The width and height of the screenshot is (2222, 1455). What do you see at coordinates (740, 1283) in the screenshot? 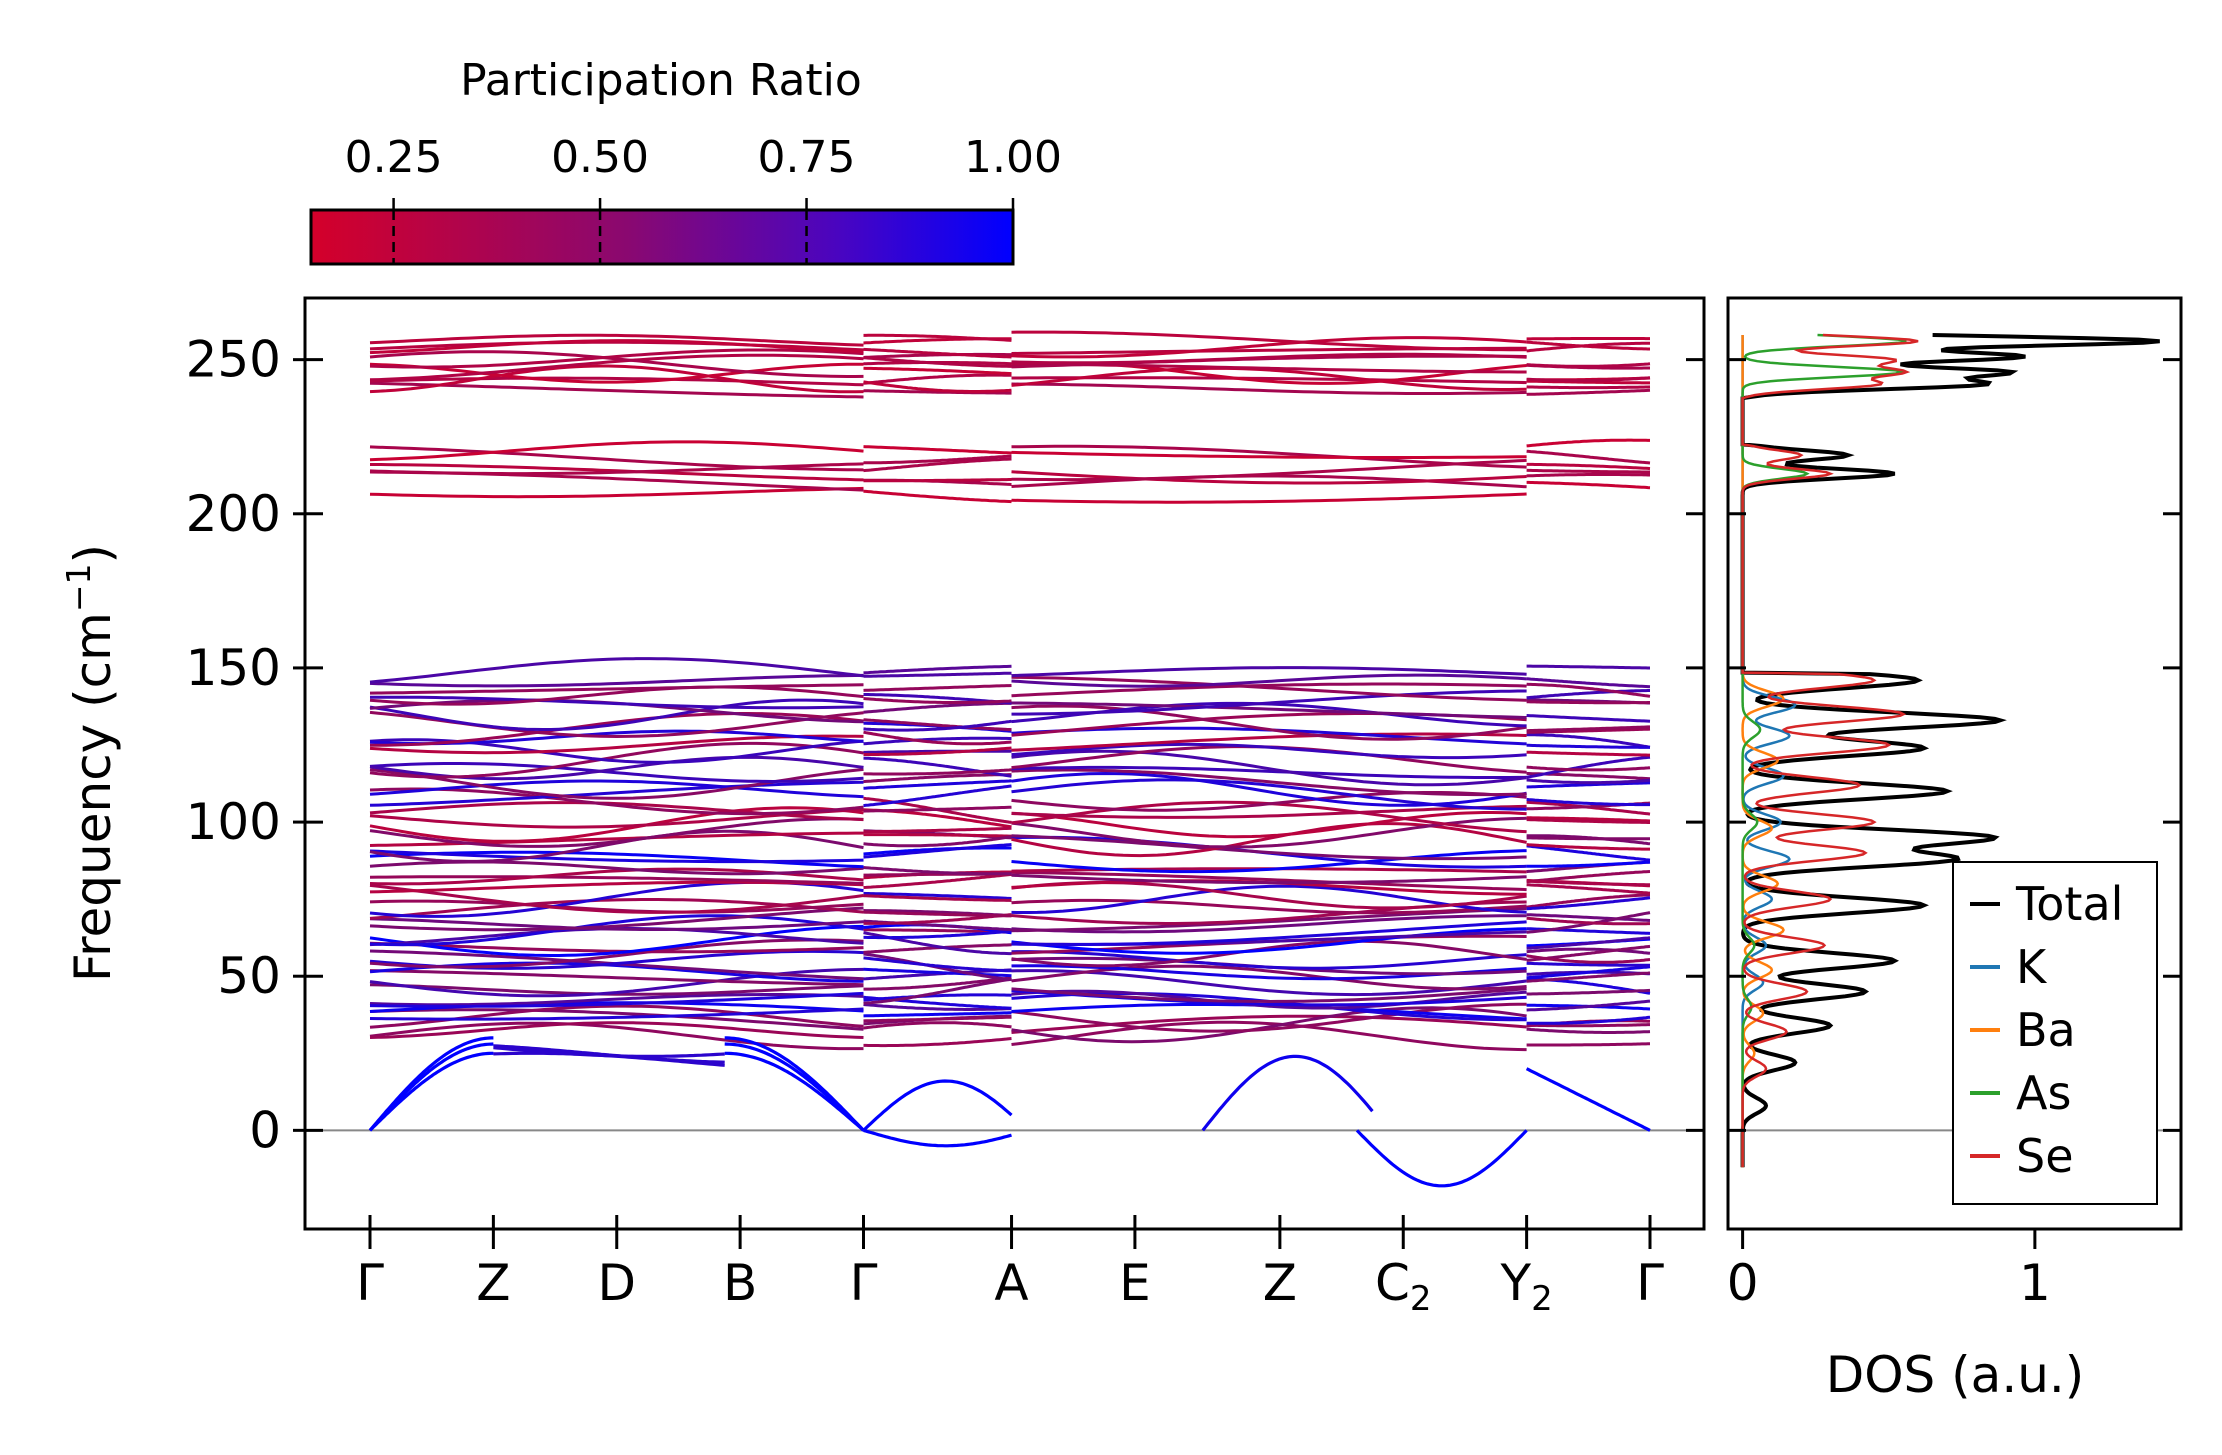
I see `k-point-label: B` at bounding box center [740, 1283].